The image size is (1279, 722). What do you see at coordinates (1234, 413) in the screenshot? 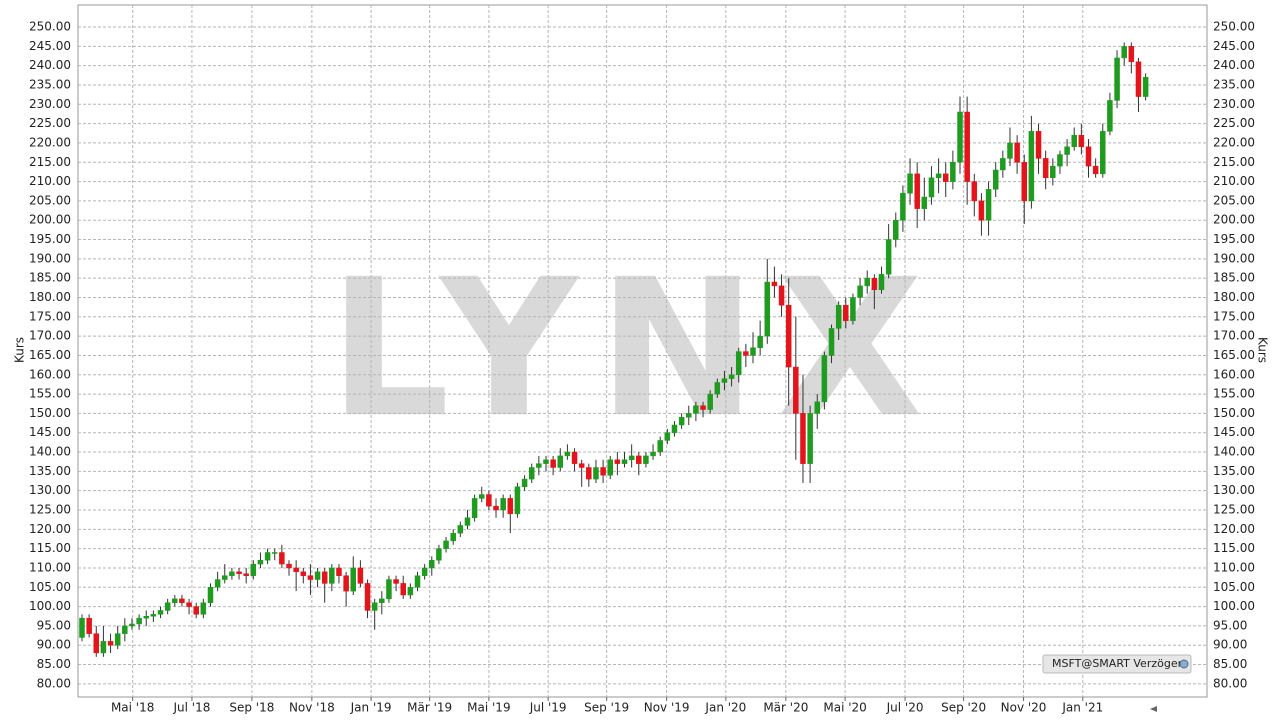
I see `y2-tick-label: 150.00` at bounding box center [1234, 413].